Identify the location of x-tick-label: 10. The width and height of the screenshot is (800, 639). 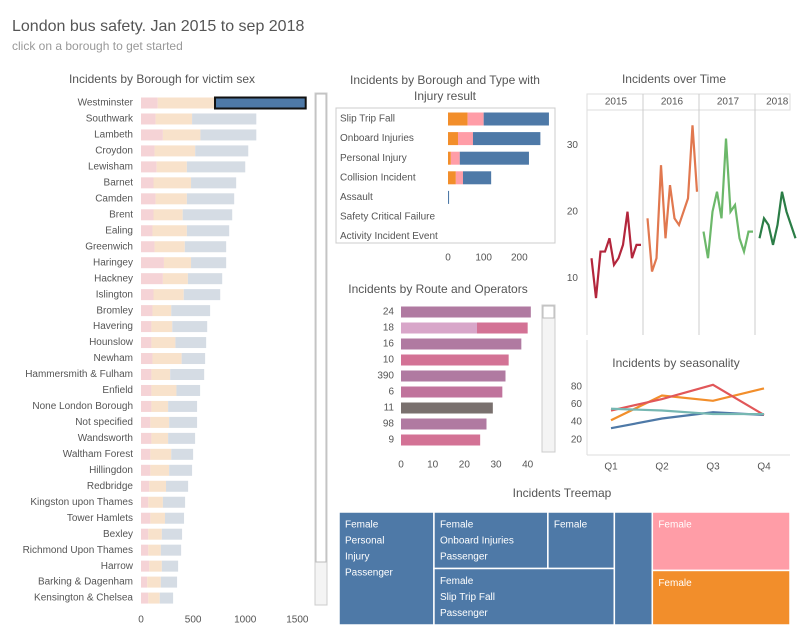
(433, 465).